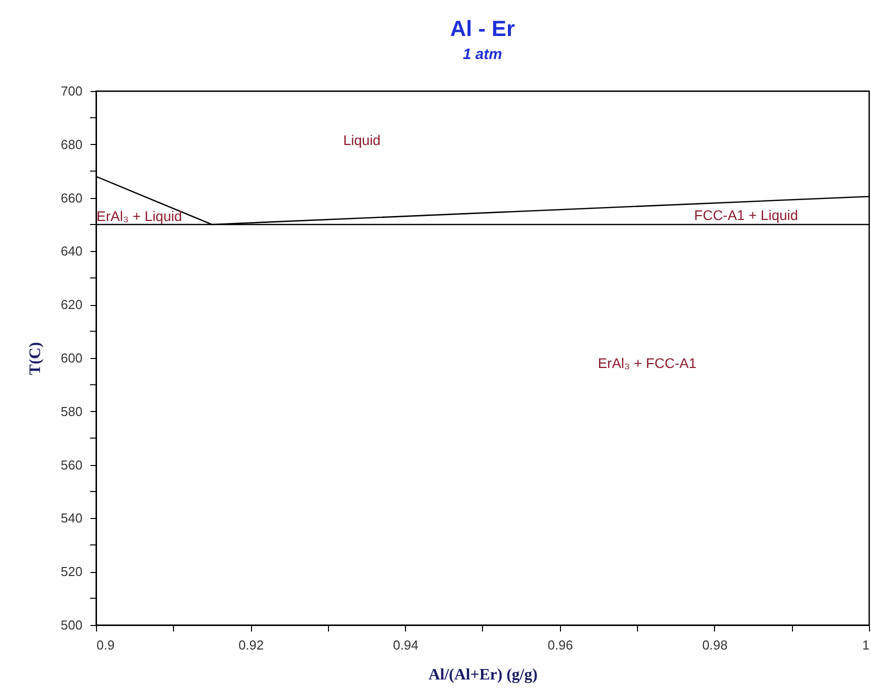 The height and width of the screenshot is (690, 871). I want to click on annotation: Liquid, so click(362, 140).